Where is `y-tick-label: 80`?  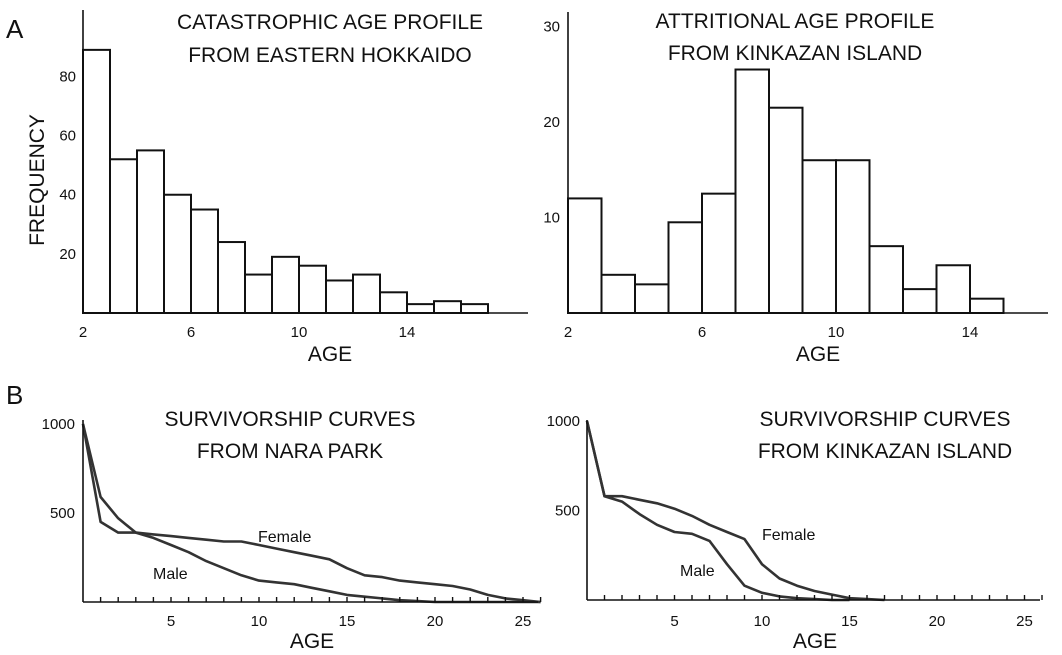 y-tick-label: 80 is located at coordinates (67, 76).